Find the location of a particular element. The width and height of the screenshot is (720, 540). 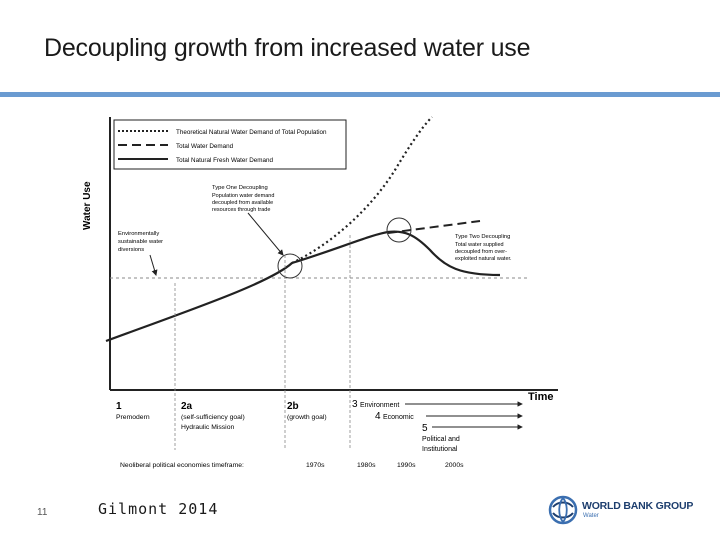

x-axis-label: Time is located at coordinates (540, 397).